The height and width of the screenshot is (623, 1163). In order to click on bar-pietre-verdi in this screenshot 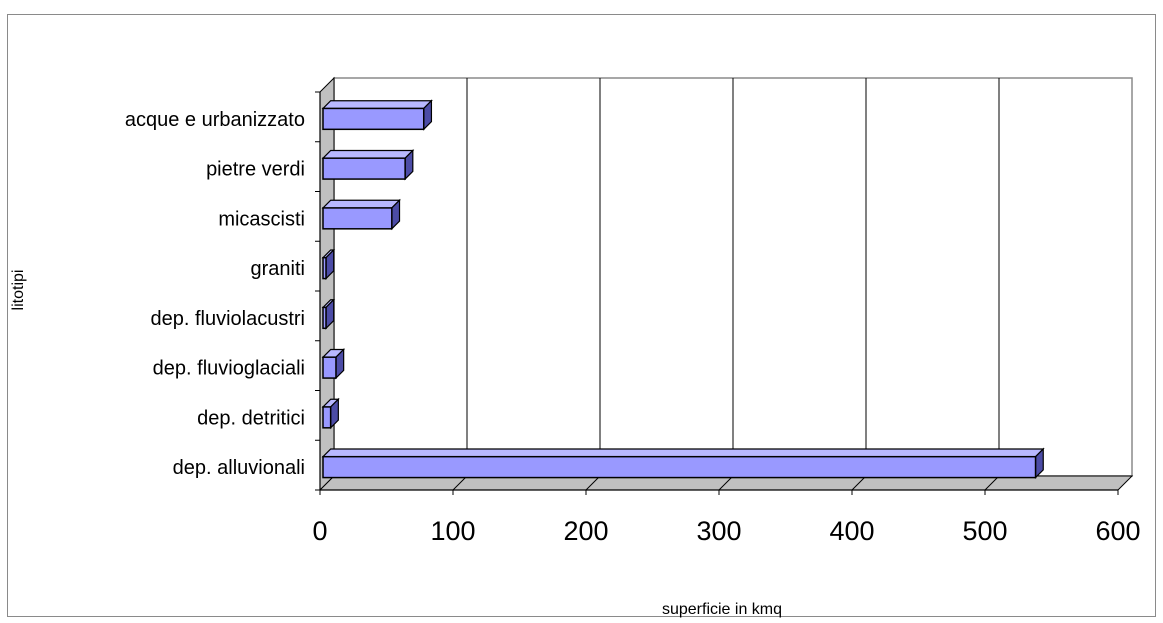, I will do `click(368, 165)`.